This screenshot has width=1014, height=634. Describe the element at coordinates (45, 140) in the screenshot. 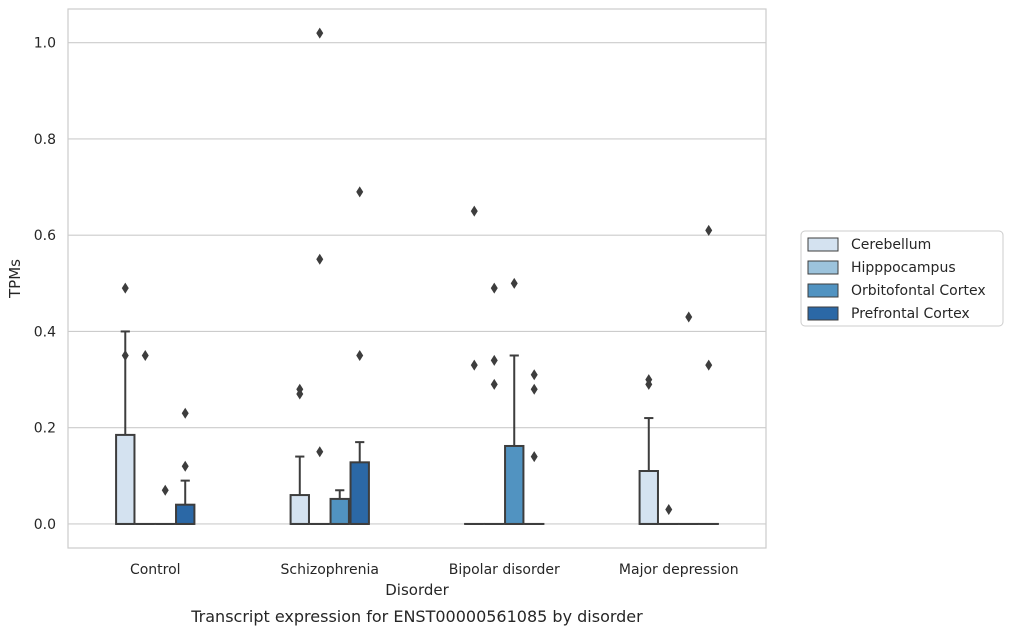

I see `y-tick-label: 0.8` at that location.